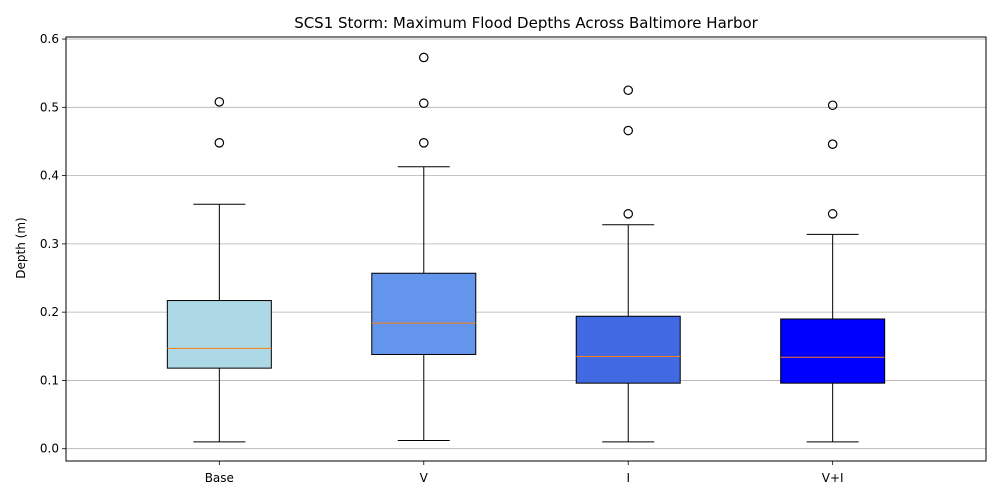  What do you see at coordinates (49, 449) in the screenshot?
I see `y-tick-label: 0.0` at bounding box center [49, 449].